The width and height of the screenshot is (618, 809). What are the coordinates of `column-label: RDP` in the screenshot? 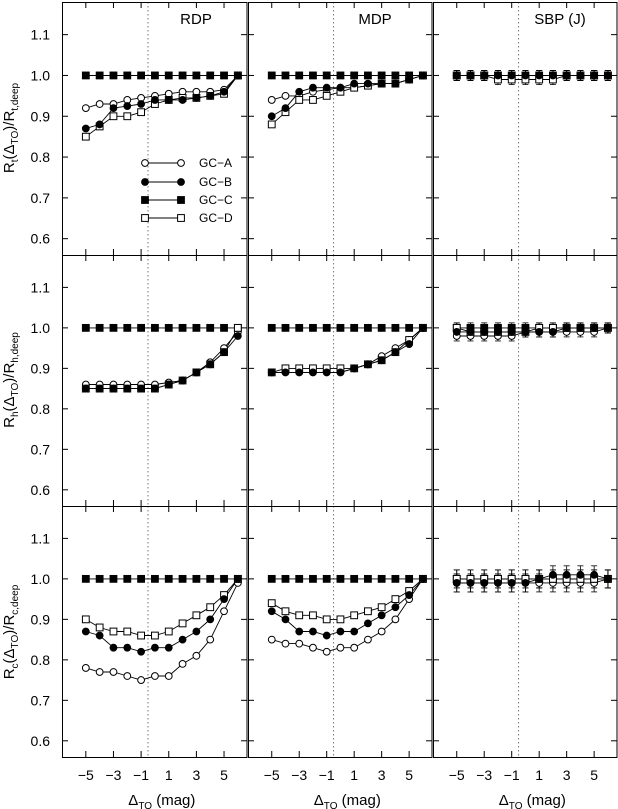 It's located at (196, 19).